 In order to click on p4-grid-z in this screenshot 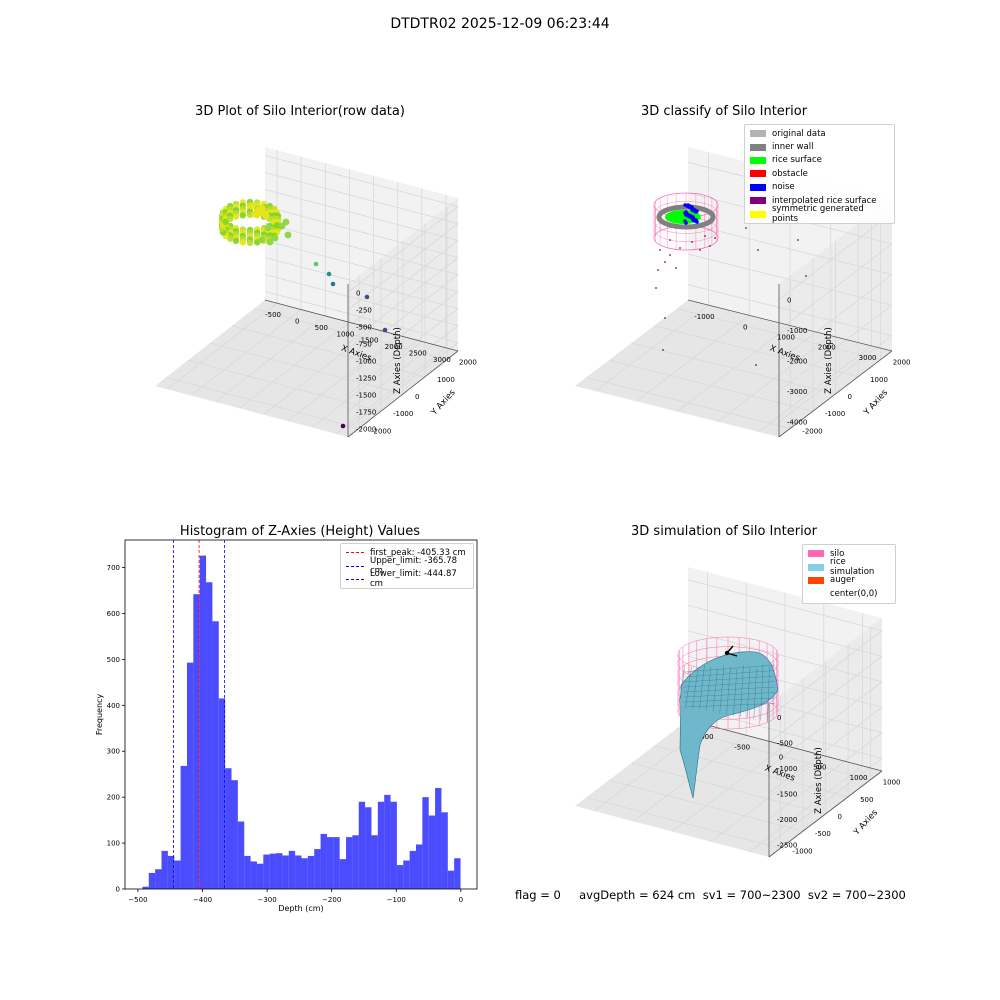, I will do `click(785, 656)`.